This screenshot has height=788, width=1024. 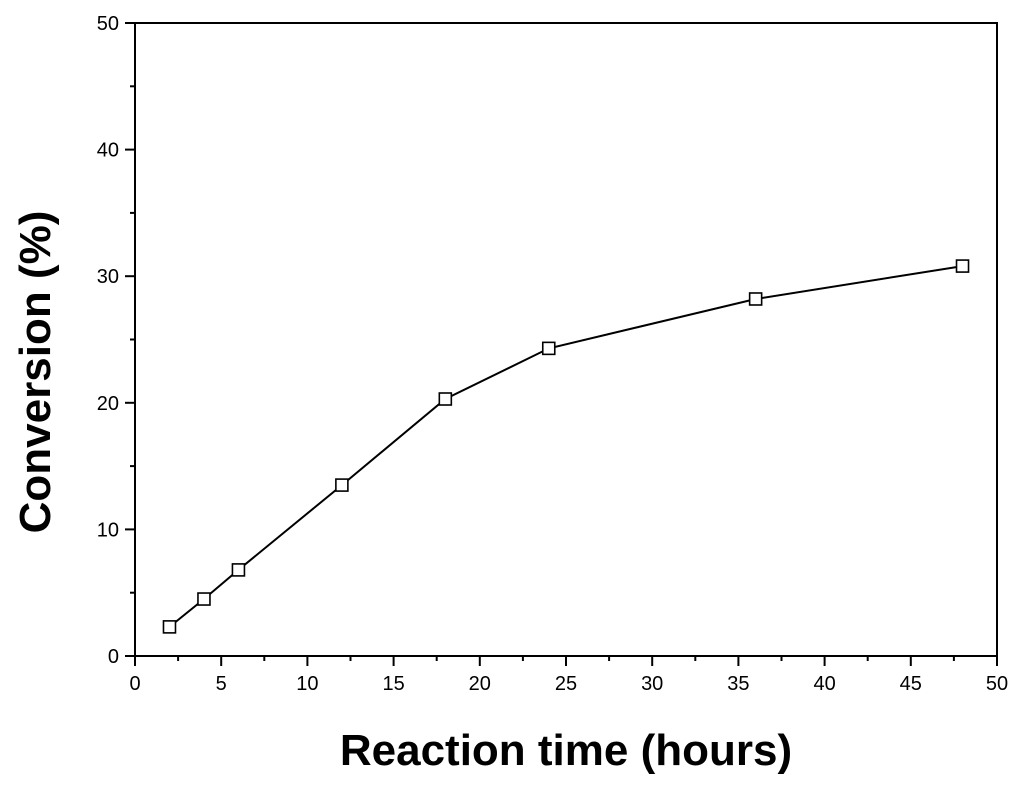 I want to click on y-tick-label: 50, so click(x=108, y=24).